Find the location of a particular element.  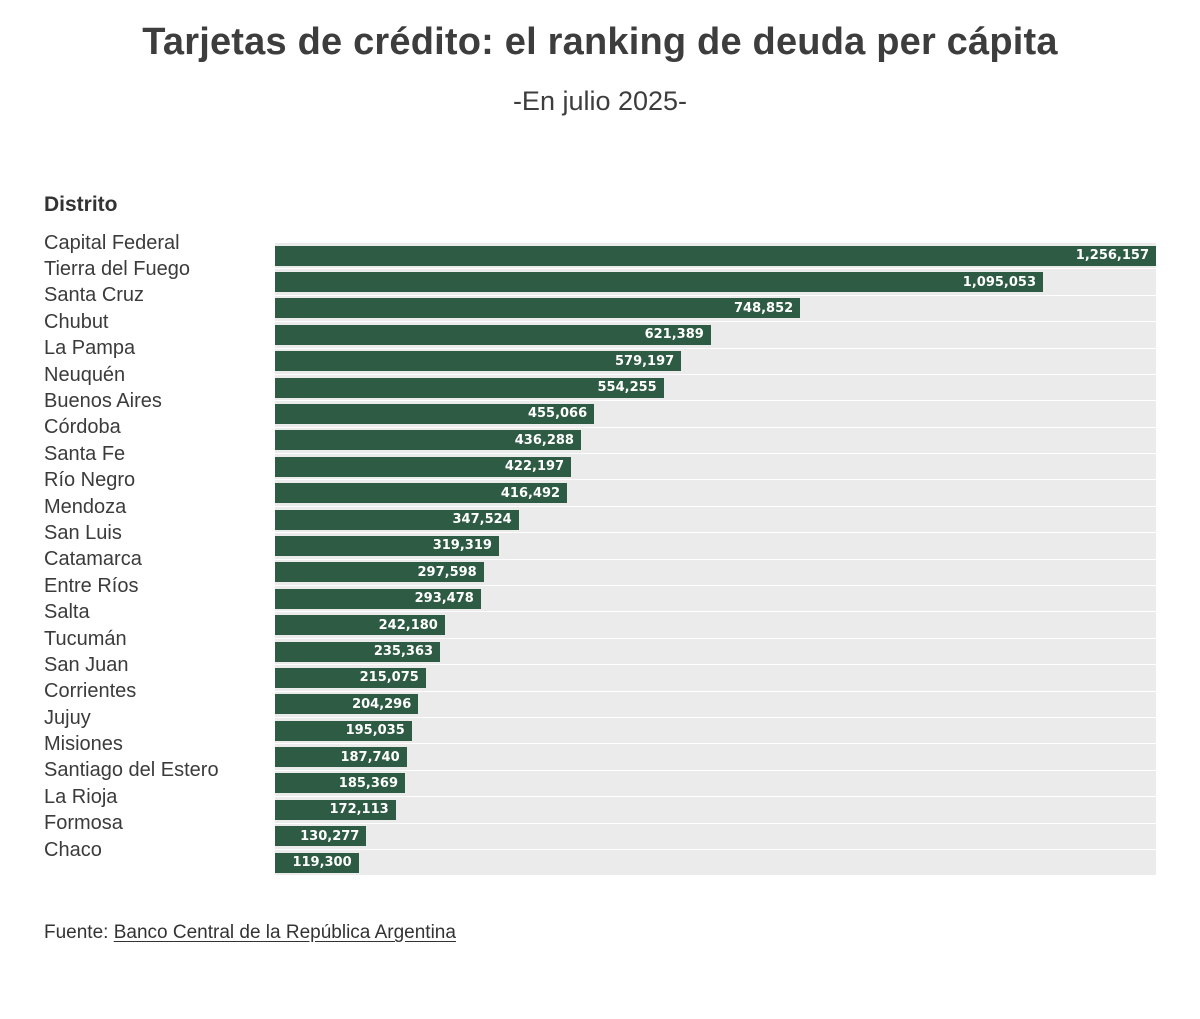

bar: 187,740 is located at coordinates (341, 757).